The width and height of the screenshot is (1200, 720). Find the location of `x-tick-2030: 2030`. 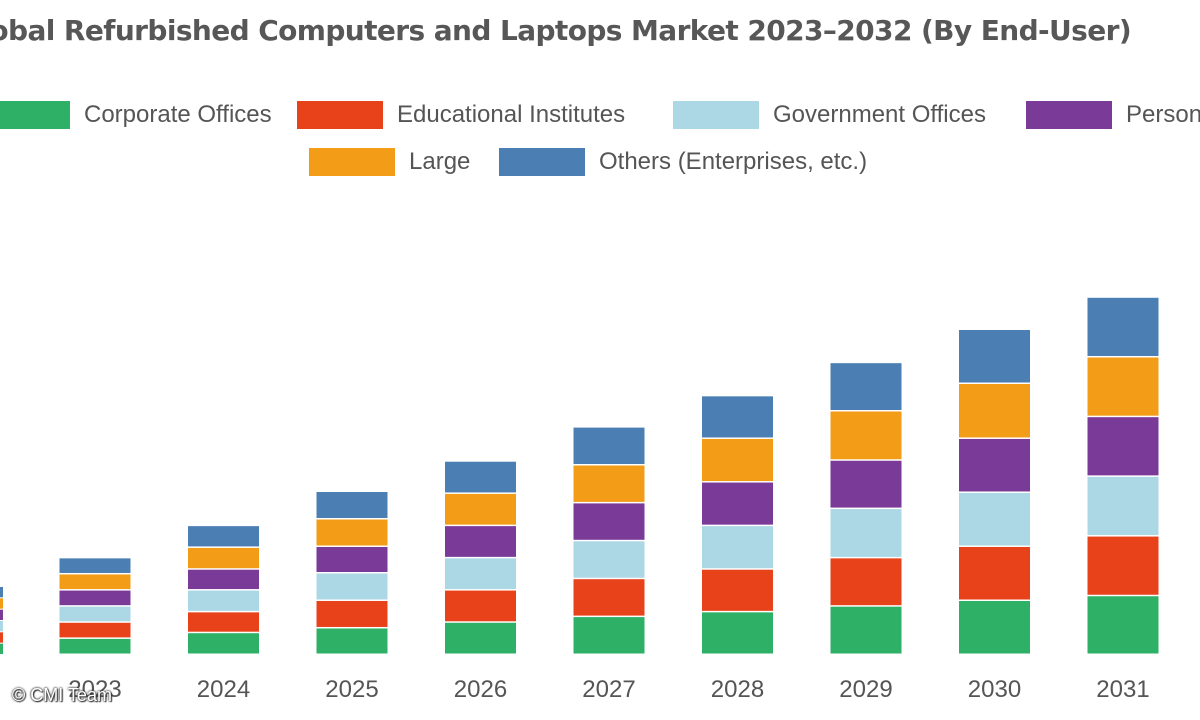

x-tick-2030: 2030 is located at coordinates (994, 689).